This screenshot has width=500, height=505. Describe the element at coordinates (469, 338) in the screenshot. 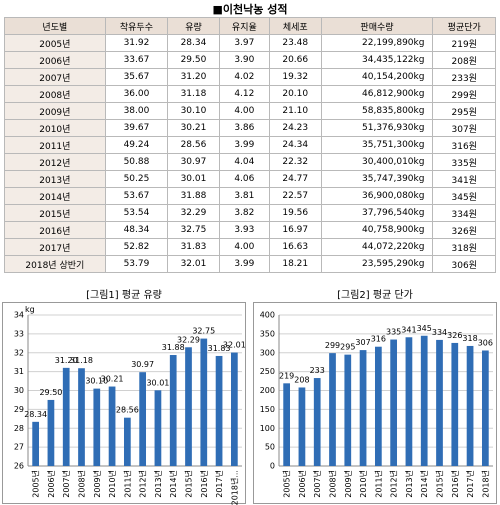

I see `value-label: 318` at that location.